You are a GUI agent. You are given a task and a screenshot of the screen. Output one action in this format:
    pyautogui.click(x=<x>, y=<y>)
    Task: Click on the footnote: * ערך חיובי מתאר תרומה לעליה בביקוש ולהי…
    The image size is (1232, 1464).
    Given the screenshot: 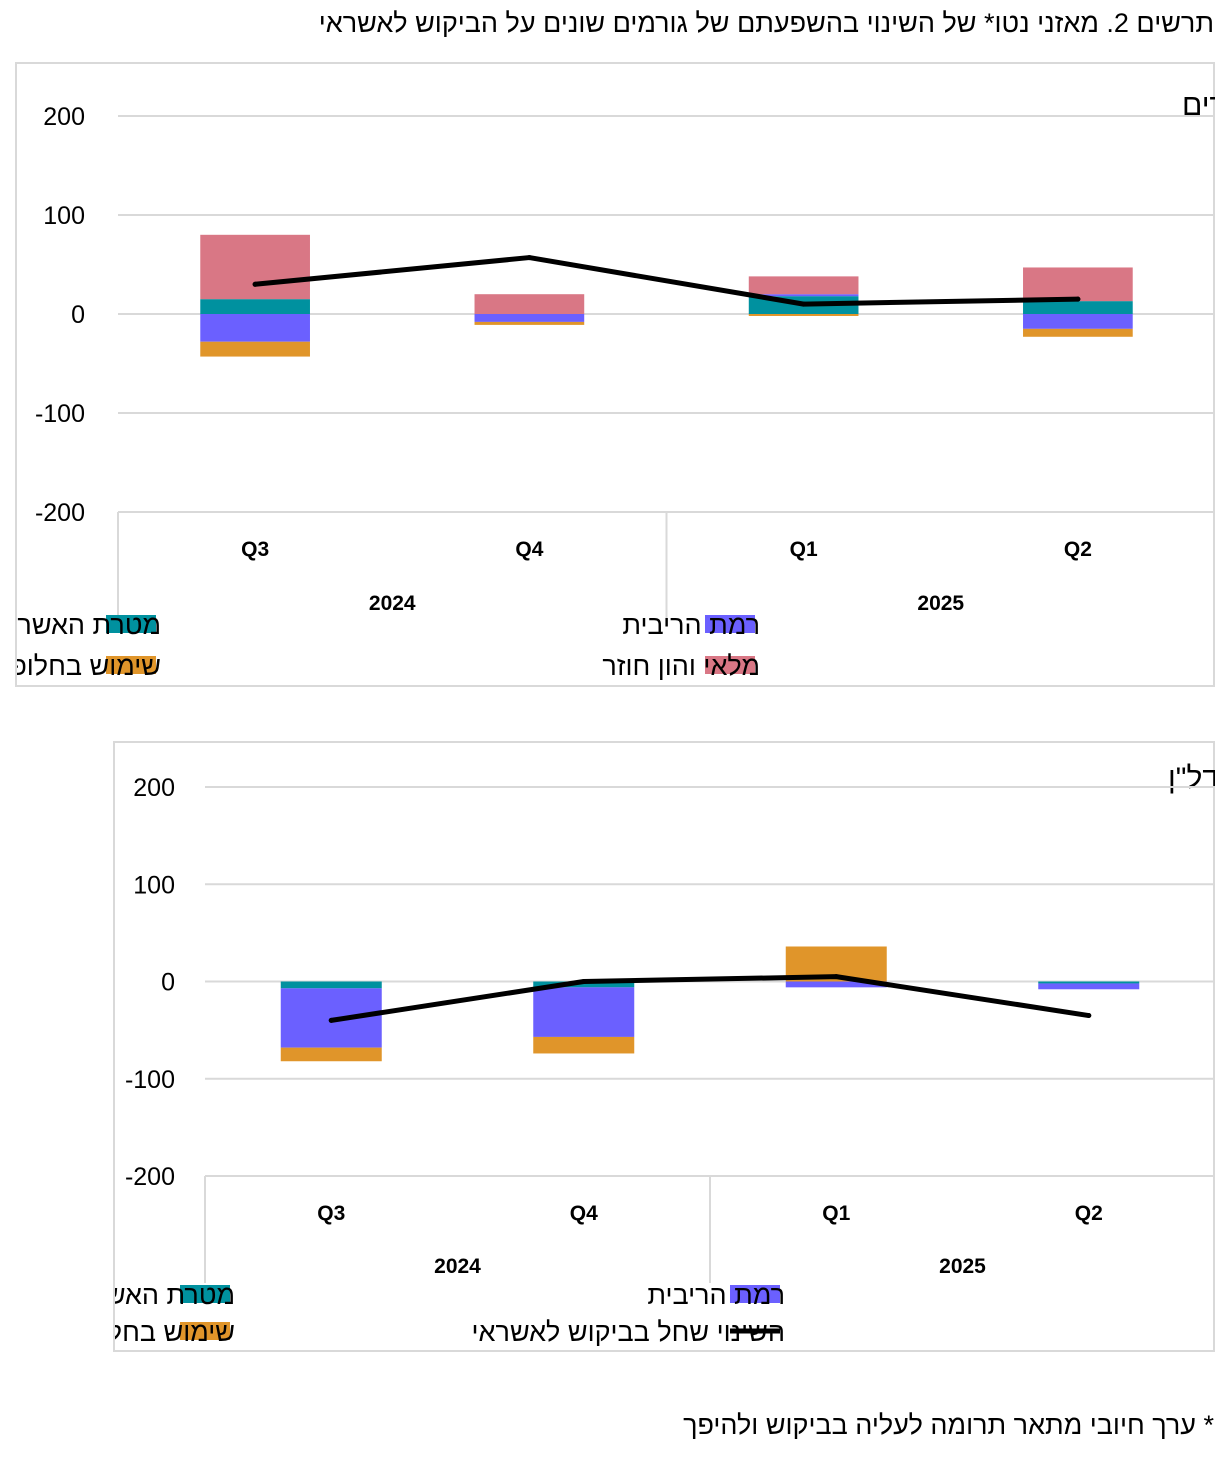 What is the action you would take?
    pyautogui.click(x=948, y=1425)
    